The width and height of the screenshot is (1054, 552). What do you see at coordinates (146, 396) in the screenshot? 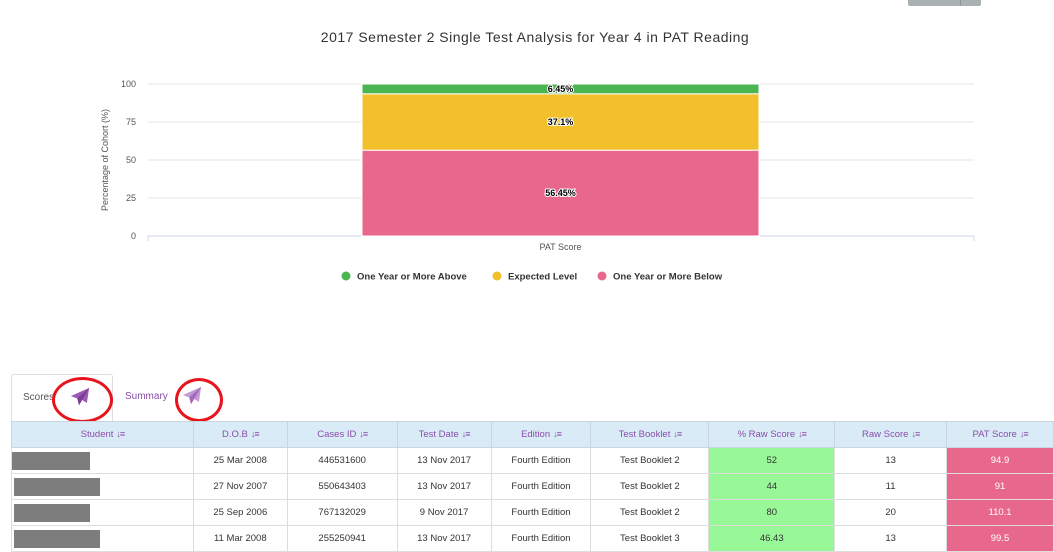
I see `tab-summary-label: Summary` at bounding box center [146, 396].